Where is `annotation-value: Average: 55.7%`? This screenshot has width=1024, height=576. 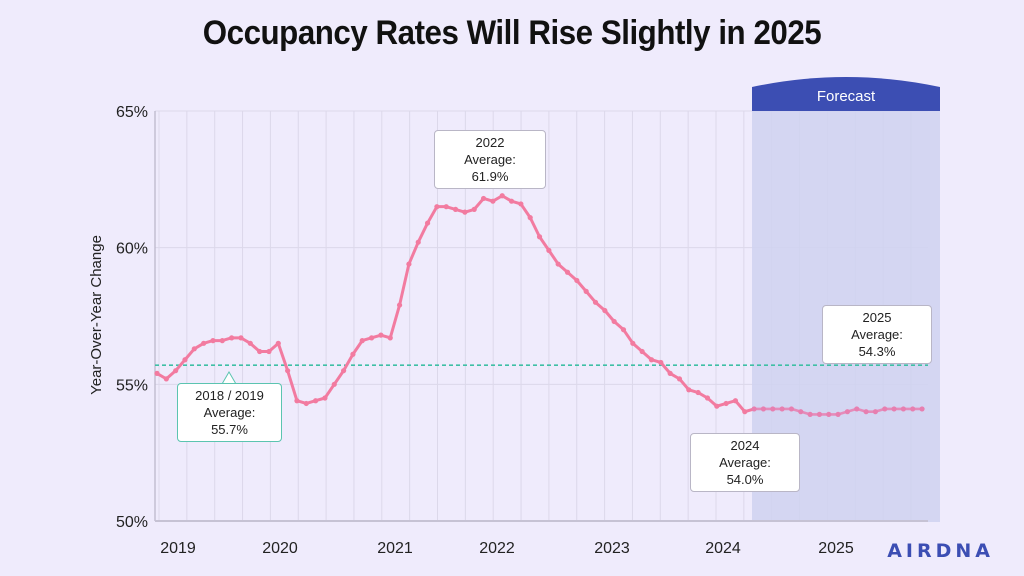 annotation-value: Average: 55.7% is located at coordinates (229, 421).